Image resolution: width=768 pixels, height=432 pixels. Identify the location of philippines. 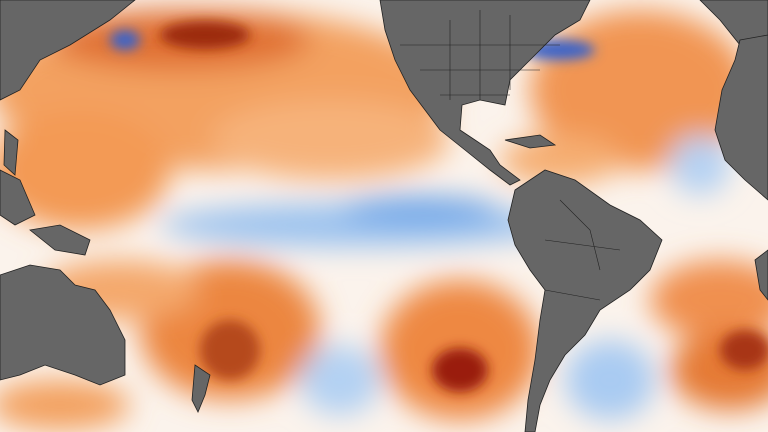
(11, 152).